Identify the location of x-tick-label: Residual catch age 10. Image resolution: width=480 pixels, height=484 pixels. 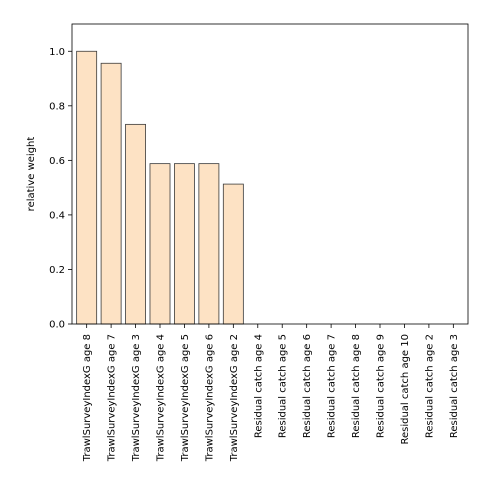
(405, 389).